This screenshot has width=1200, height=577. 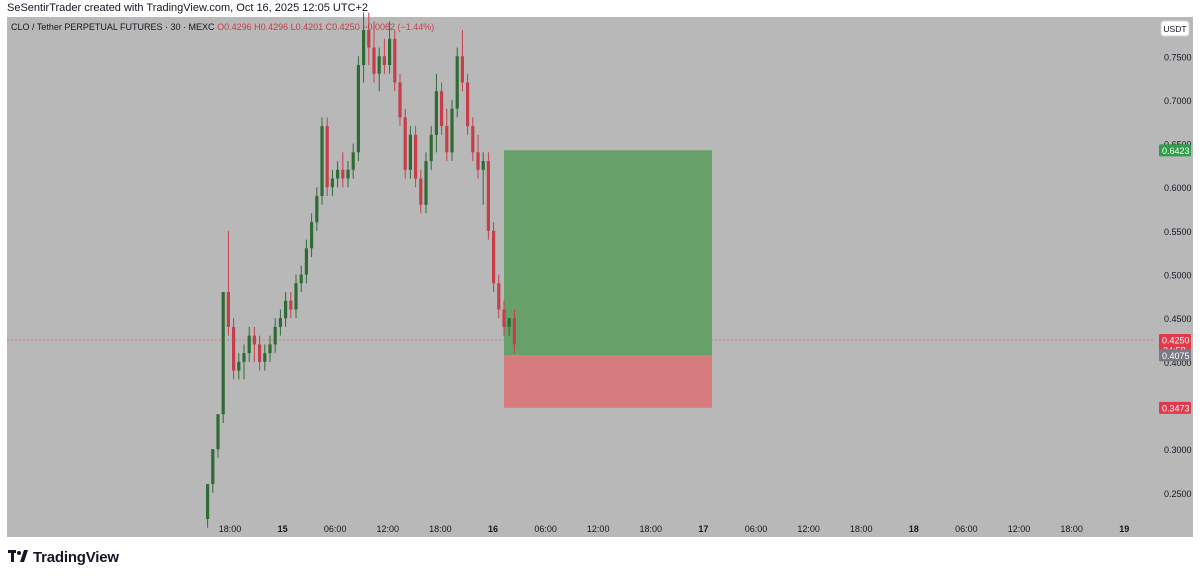 I want to click on y-tick-label: 0.5500, so click(x=1178, y=232).